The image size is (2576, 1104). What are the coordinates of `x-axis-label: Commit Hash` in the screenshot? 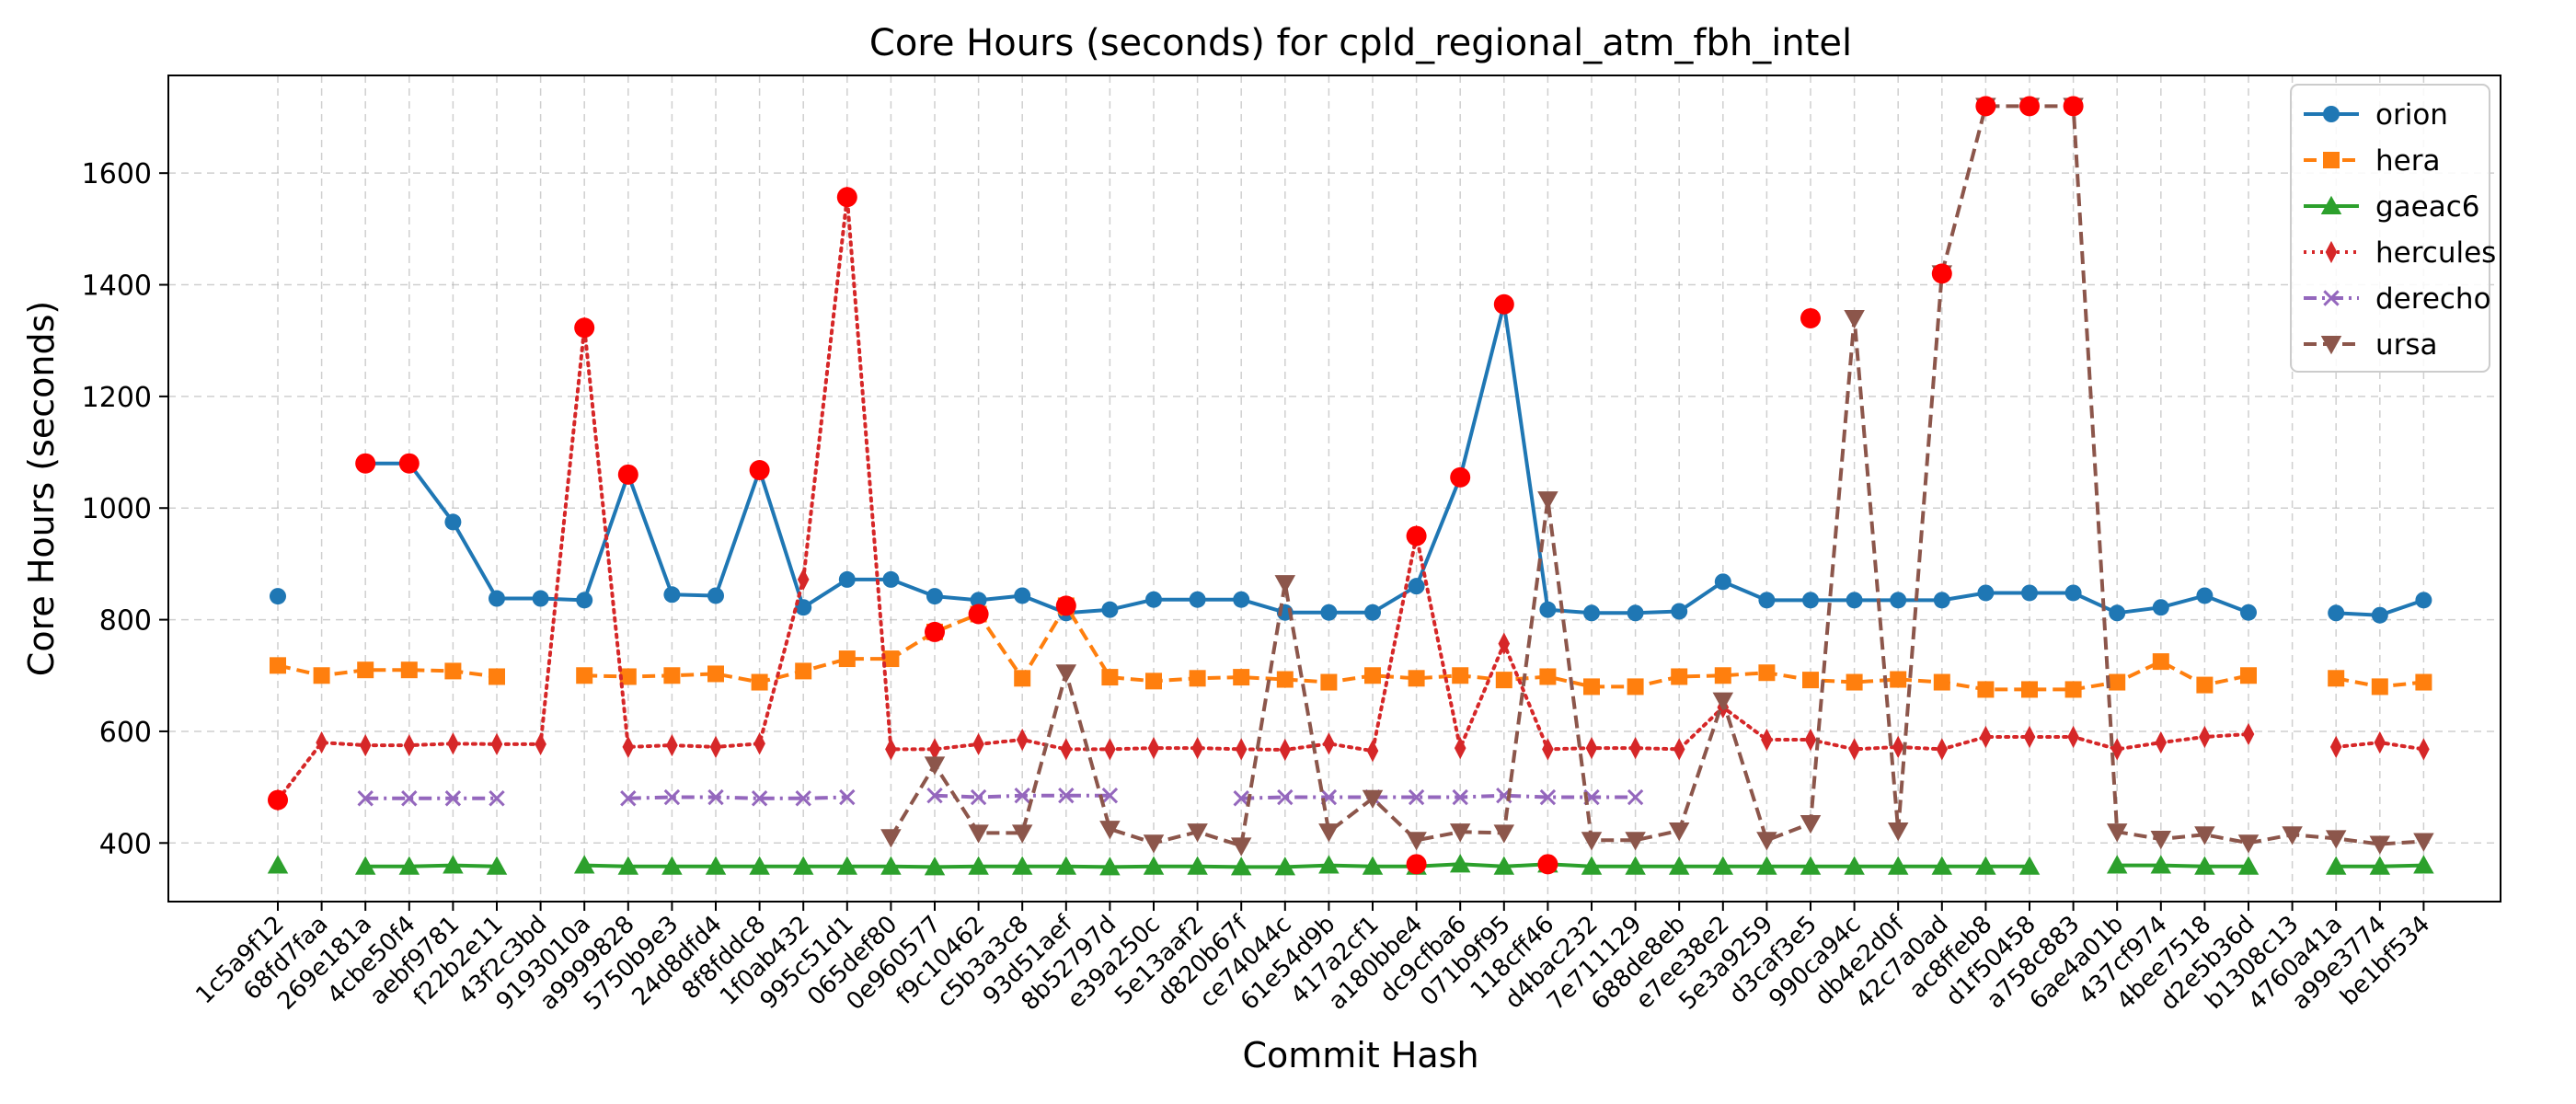 It's located at (1360, 1055).